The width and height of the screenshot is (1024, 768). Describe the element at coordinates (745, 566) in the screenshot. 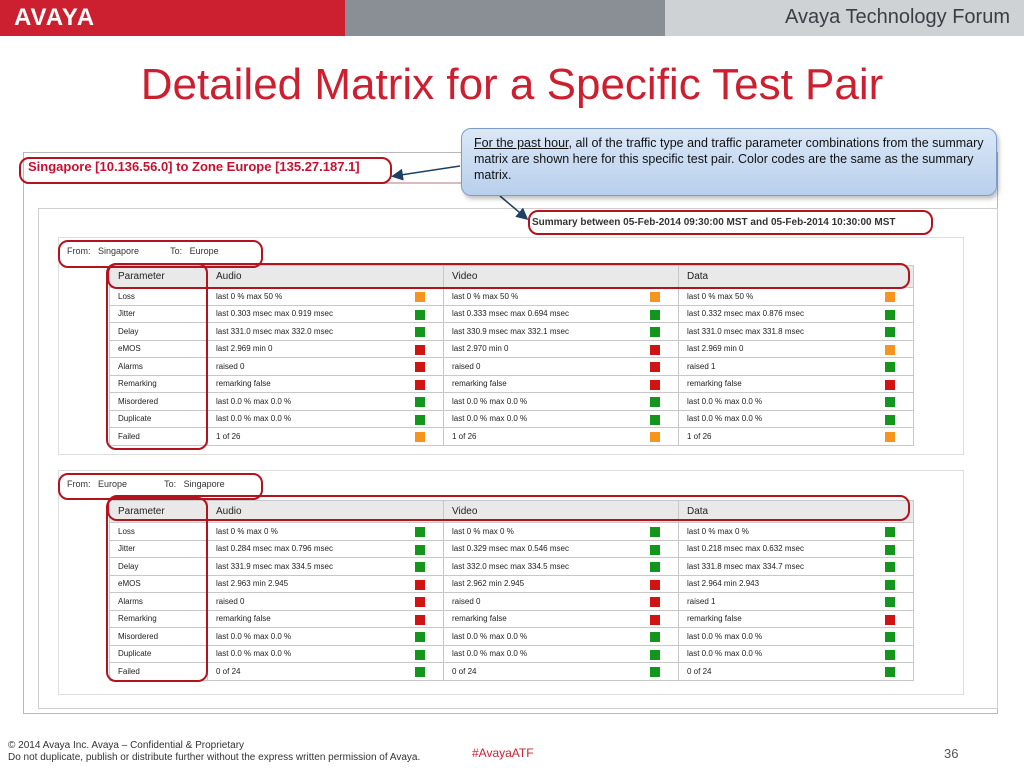

I see `metric-value: last 331.8 msec max 334.7 msec` at that location.